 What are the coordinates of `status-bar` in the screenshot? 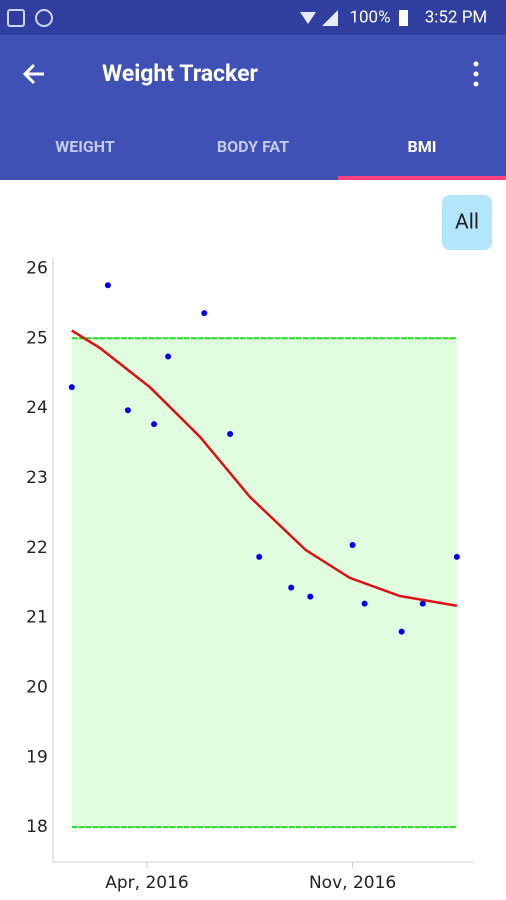 It's located at (253, 17).